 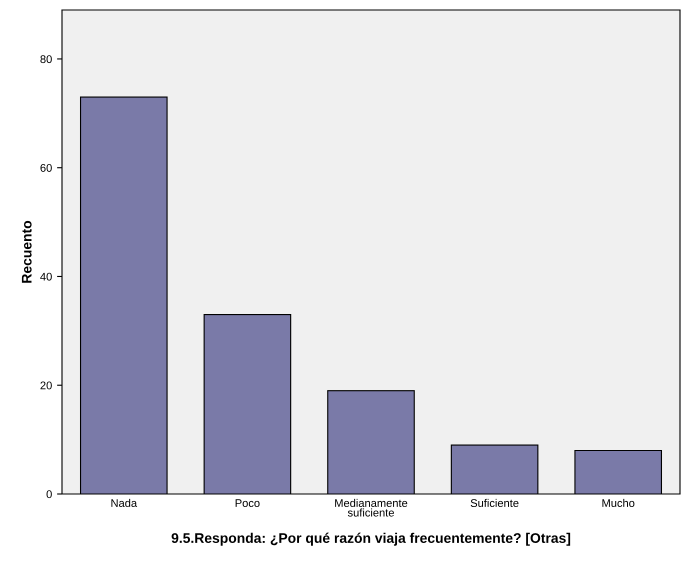 I want to click on y-tick-label: 20, so click(x=46, y=386).